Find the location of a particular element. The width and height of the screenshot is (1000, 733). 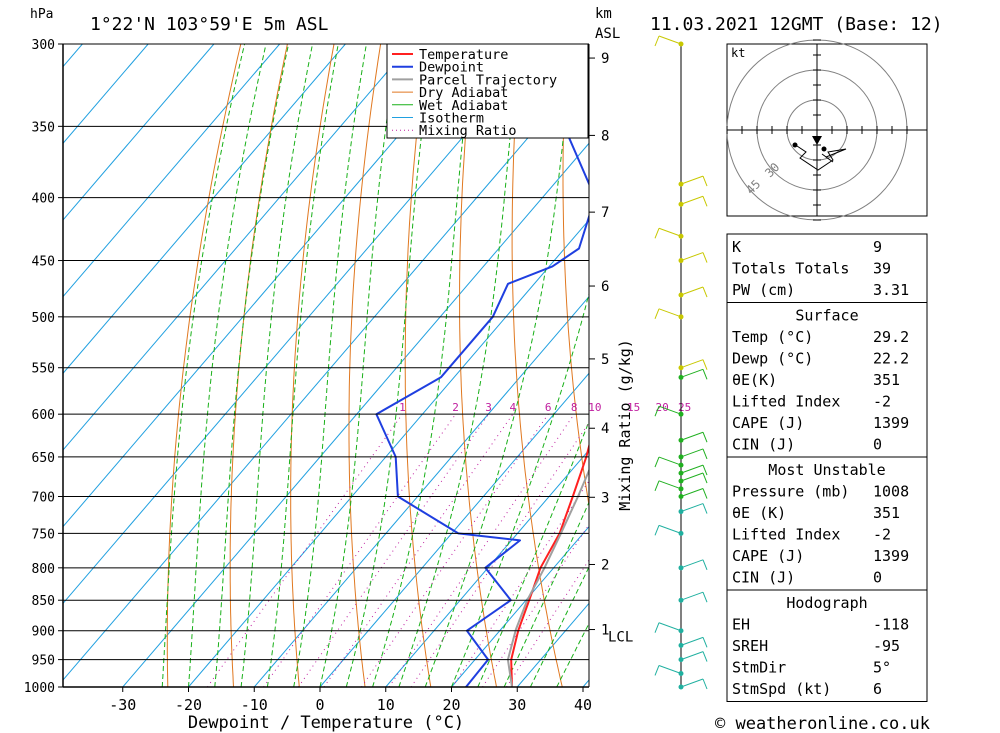

table-row-label: Totals Totals is located at coordinates (790, 269).